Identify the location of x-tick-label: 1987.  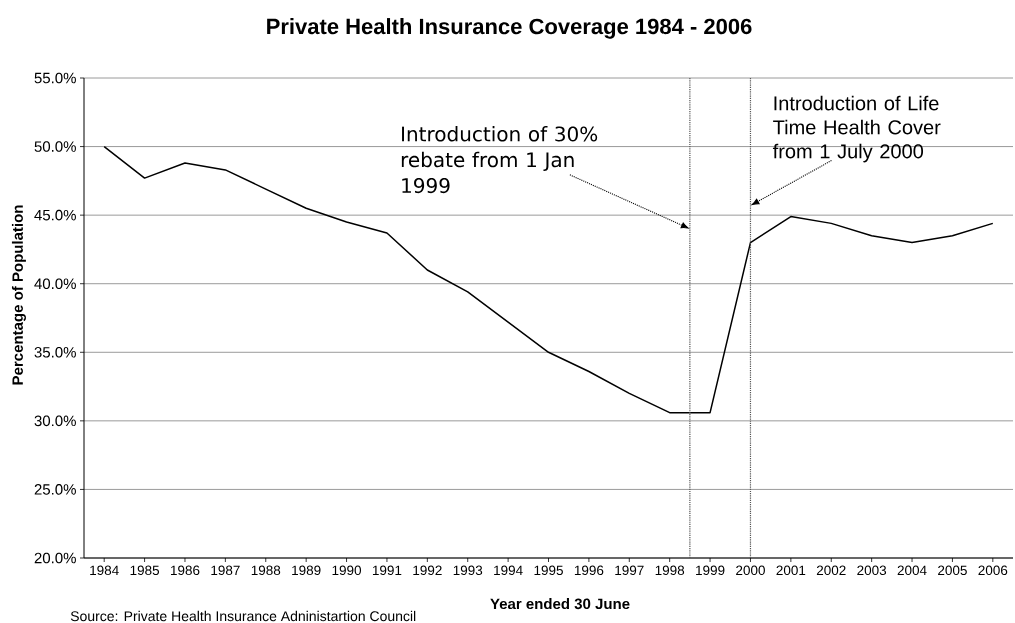
(225, 570).